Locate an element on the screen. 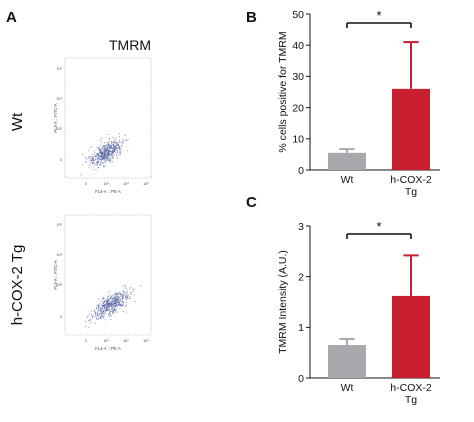 The height and width of the screenshot is (422, 474). y-axis-label: TMRM Intensity (A.U.) is located at coordinates (283, 302).